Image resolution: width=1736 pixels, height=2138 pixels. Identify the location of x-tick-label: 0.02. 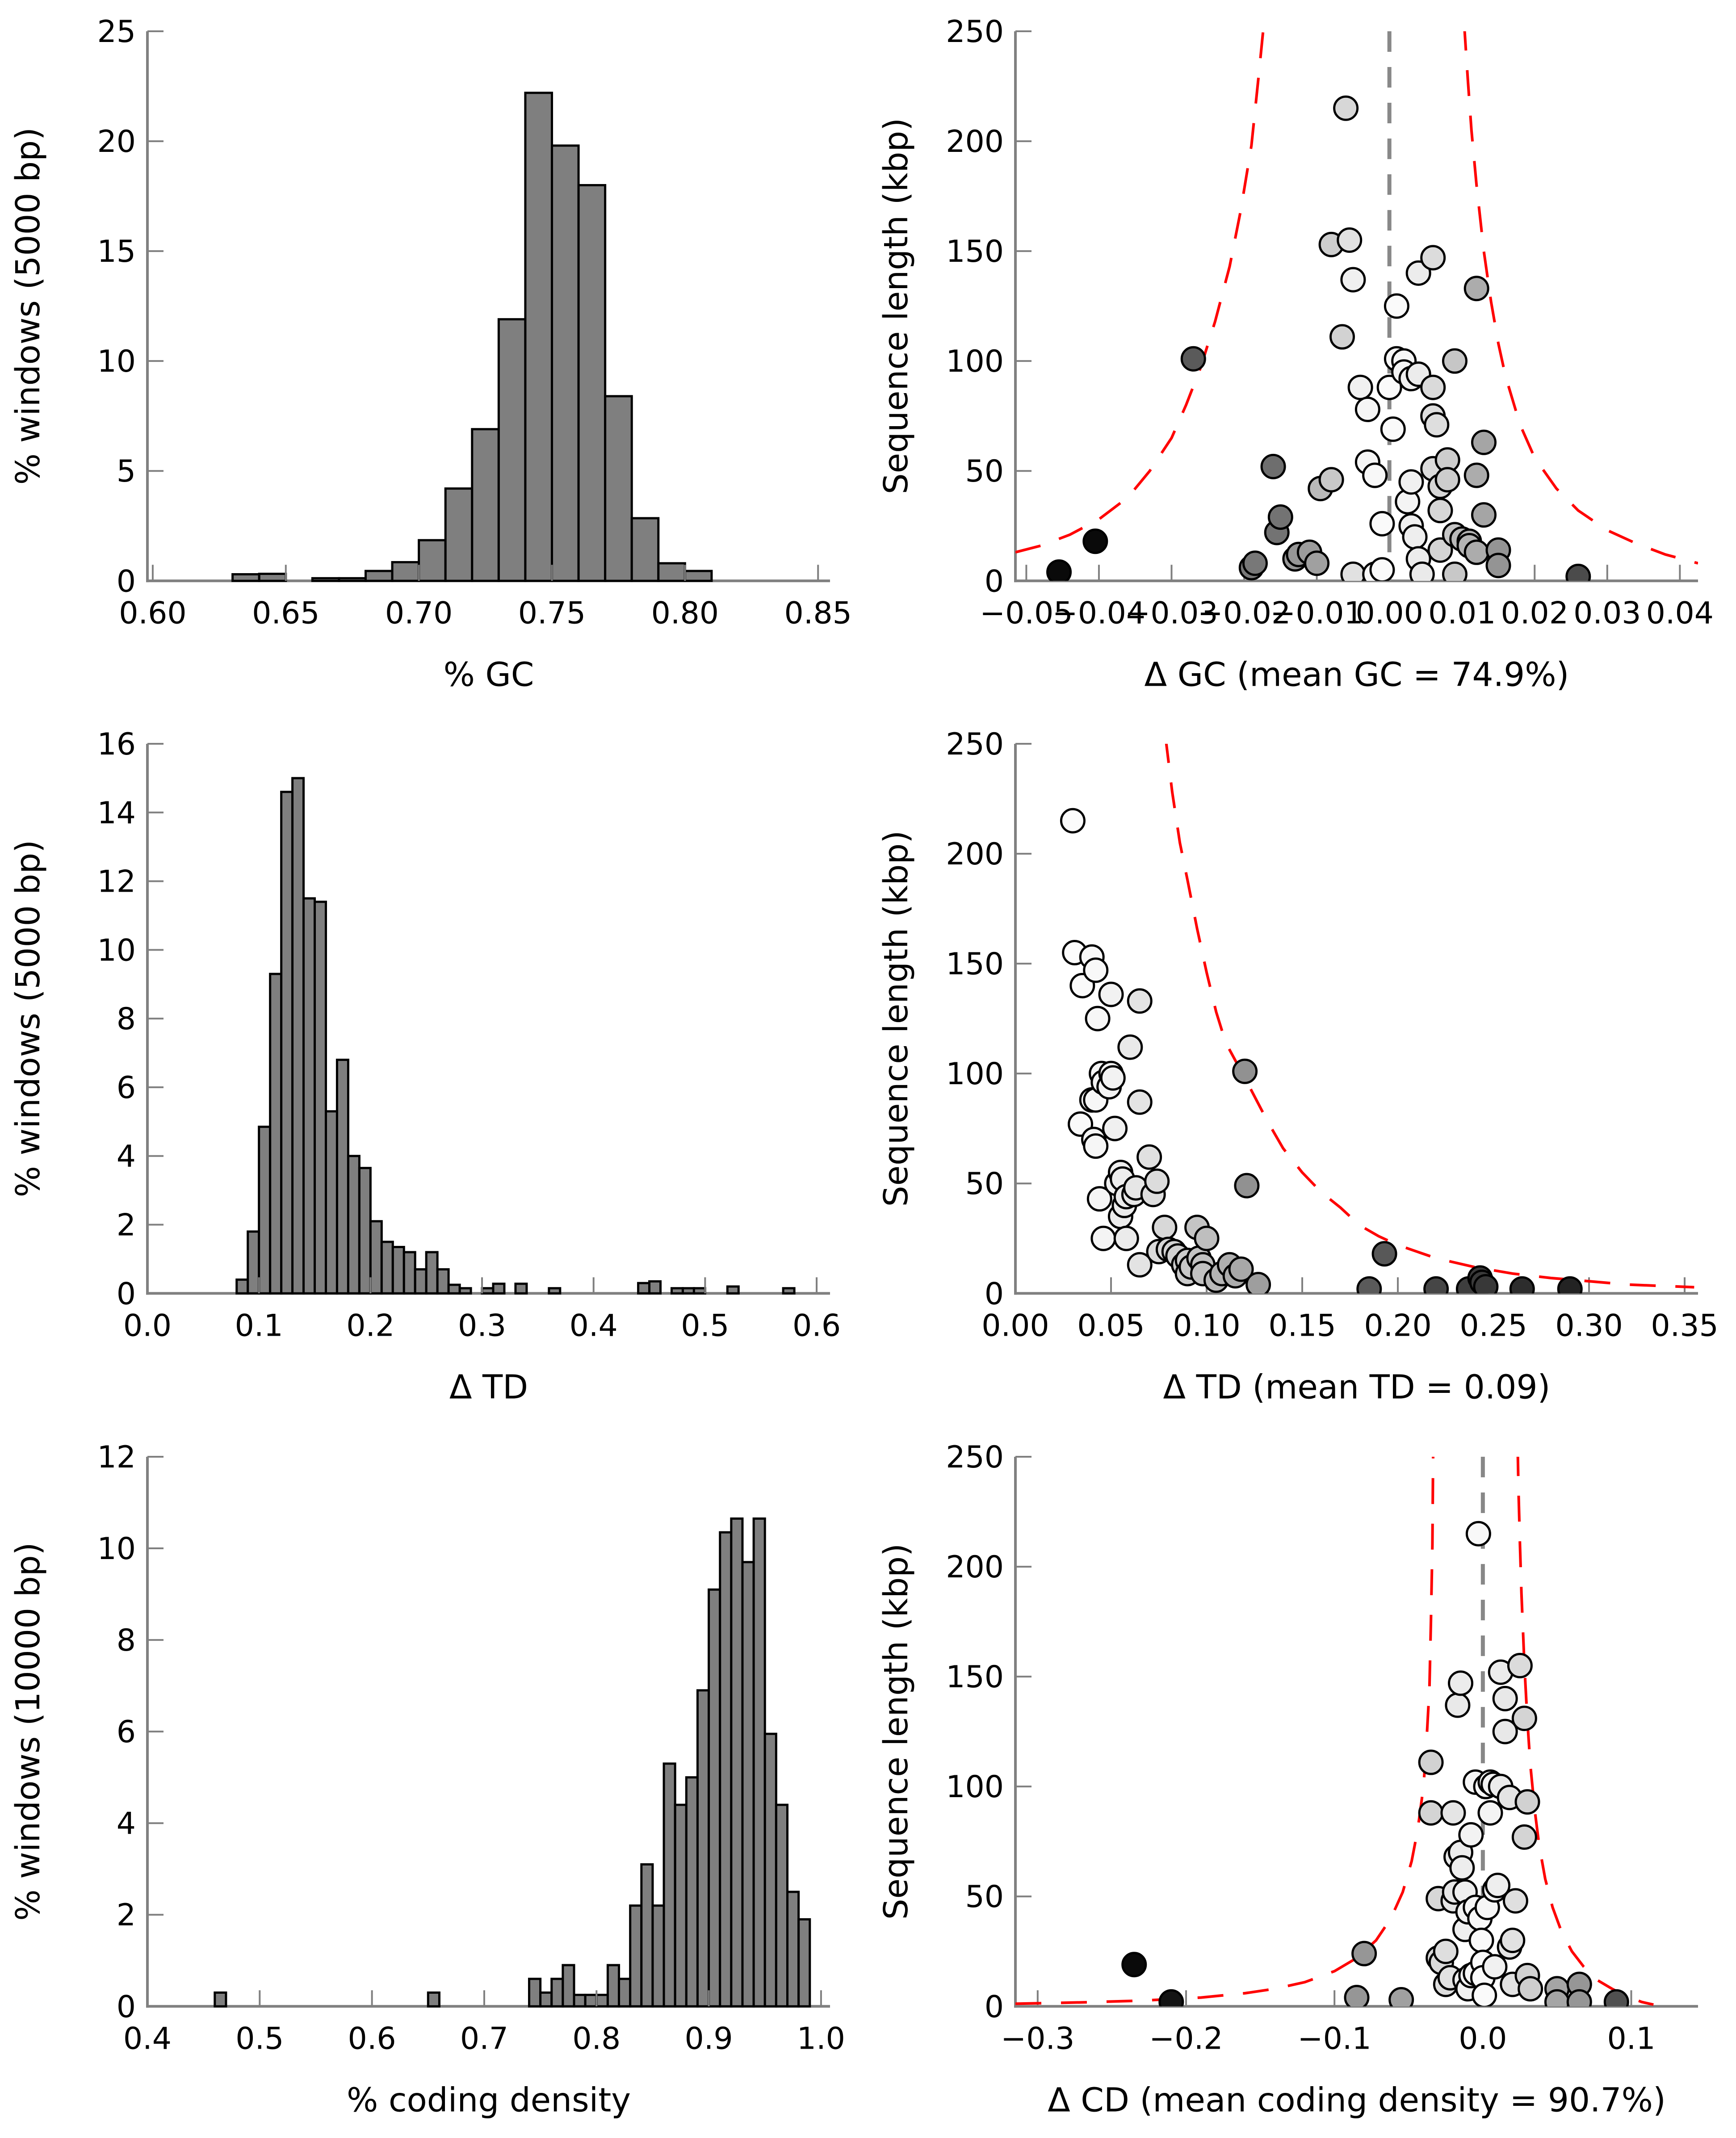
(1534, 613).